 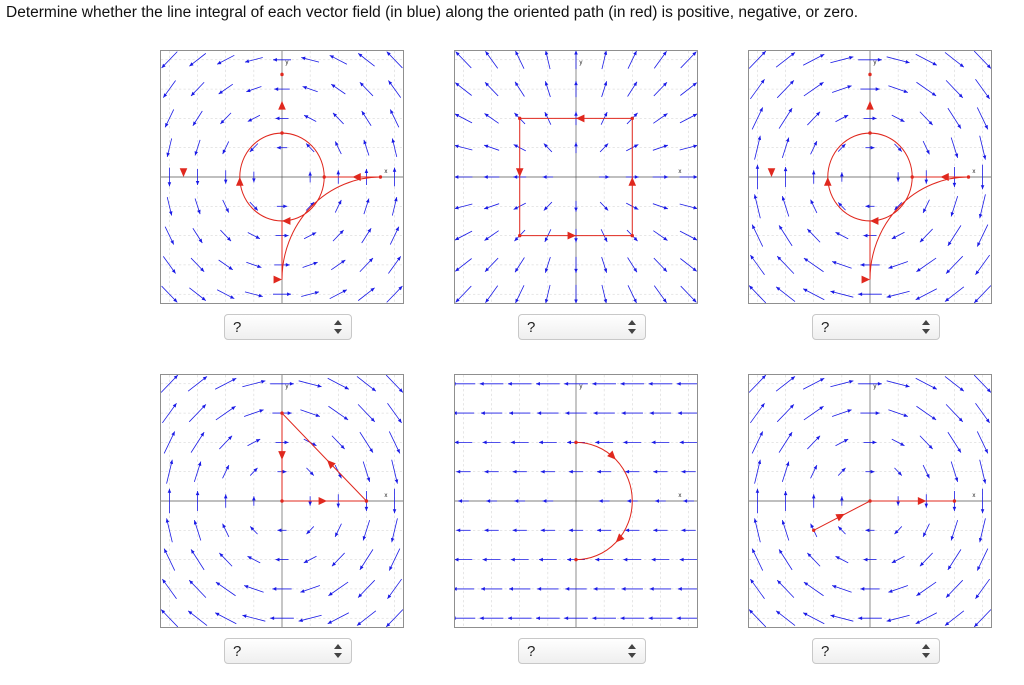 I want to click on plot-1: xy, so click(x=282, y=177).